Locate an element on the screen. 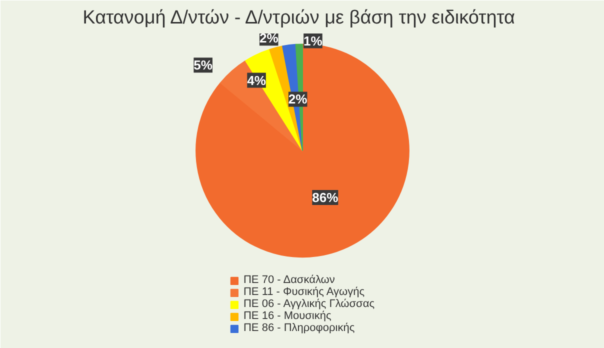 This screenshot has width=604, height=348. data-label: 4% is located at coordinates (256, 80).